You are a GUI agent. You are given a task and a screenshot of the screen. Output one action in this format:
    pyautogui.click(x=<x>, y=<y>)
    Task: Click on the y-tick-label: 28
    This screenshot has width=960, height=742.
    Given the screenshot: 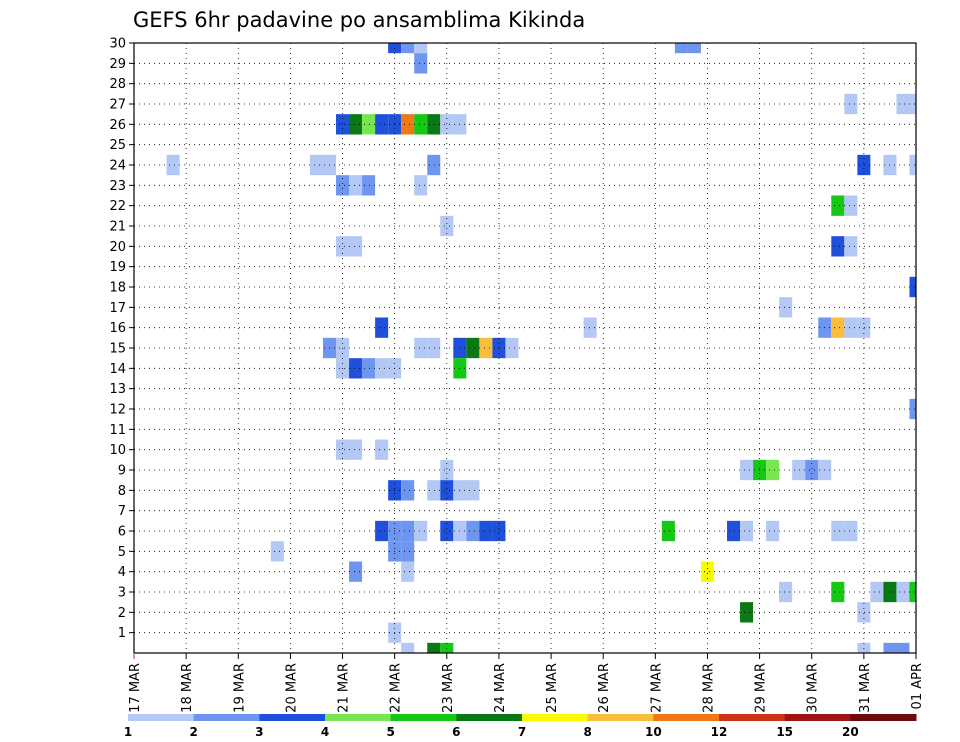 What is the action you would take?
    pyautogui.click(x=117, y=84)
    